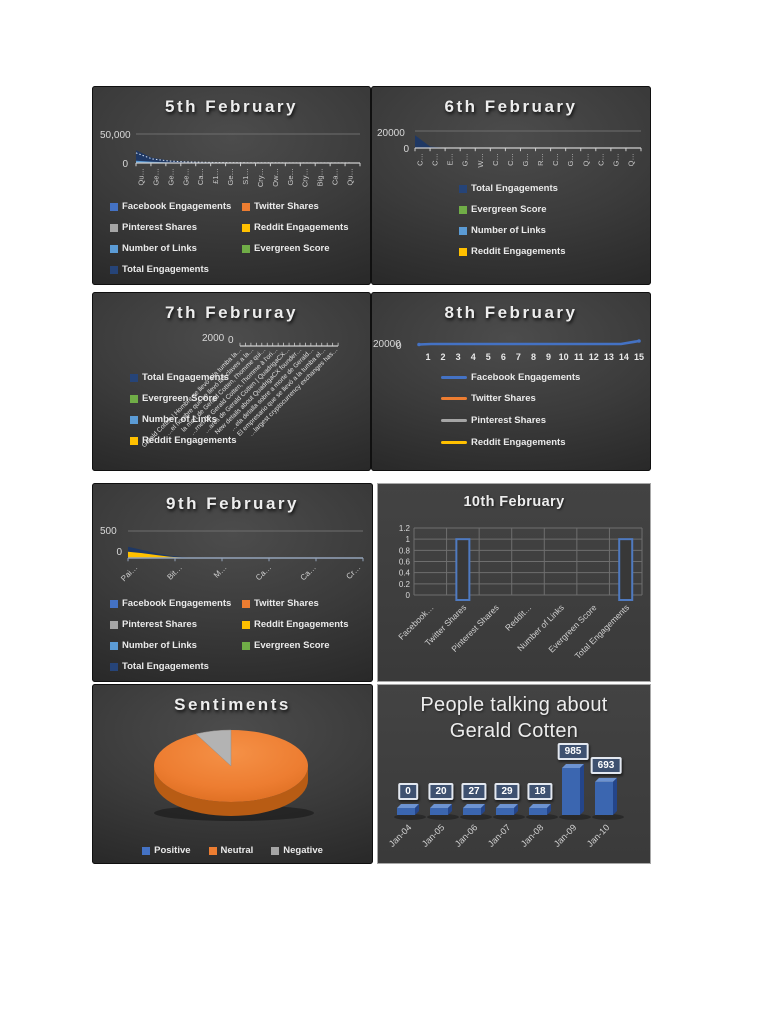  Describe the element at coordinates (232, 503) in the screenshot. I see `chart-title: 9th February` at that location.